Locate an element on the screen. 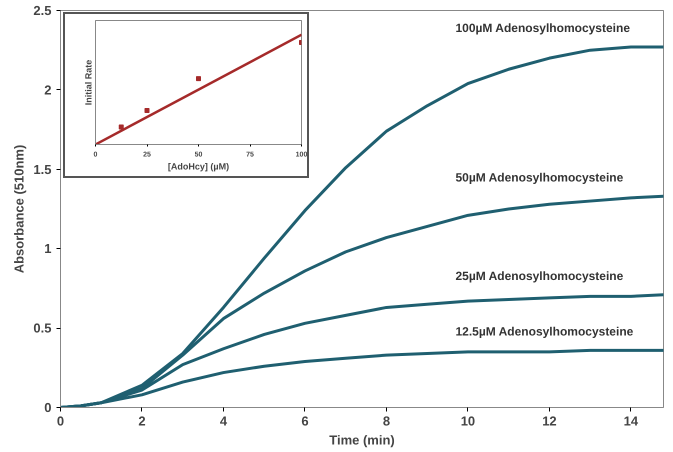  x-axis-title: [AdoHcy] (µM) is located at coordinates (199, 167).